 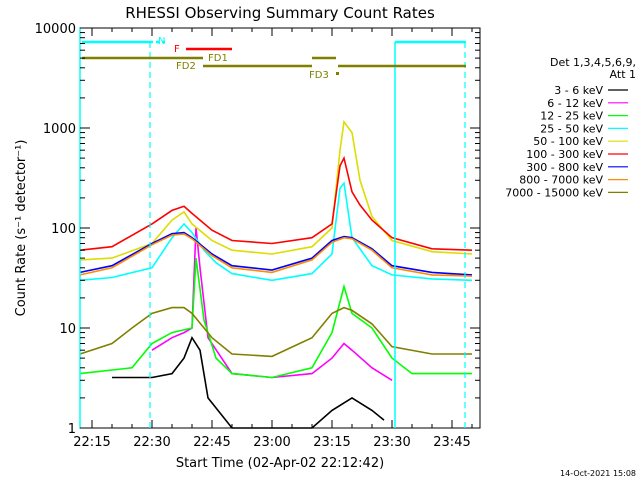 I want to click on series-line-6-12-kev, so click(x=272, y=304).